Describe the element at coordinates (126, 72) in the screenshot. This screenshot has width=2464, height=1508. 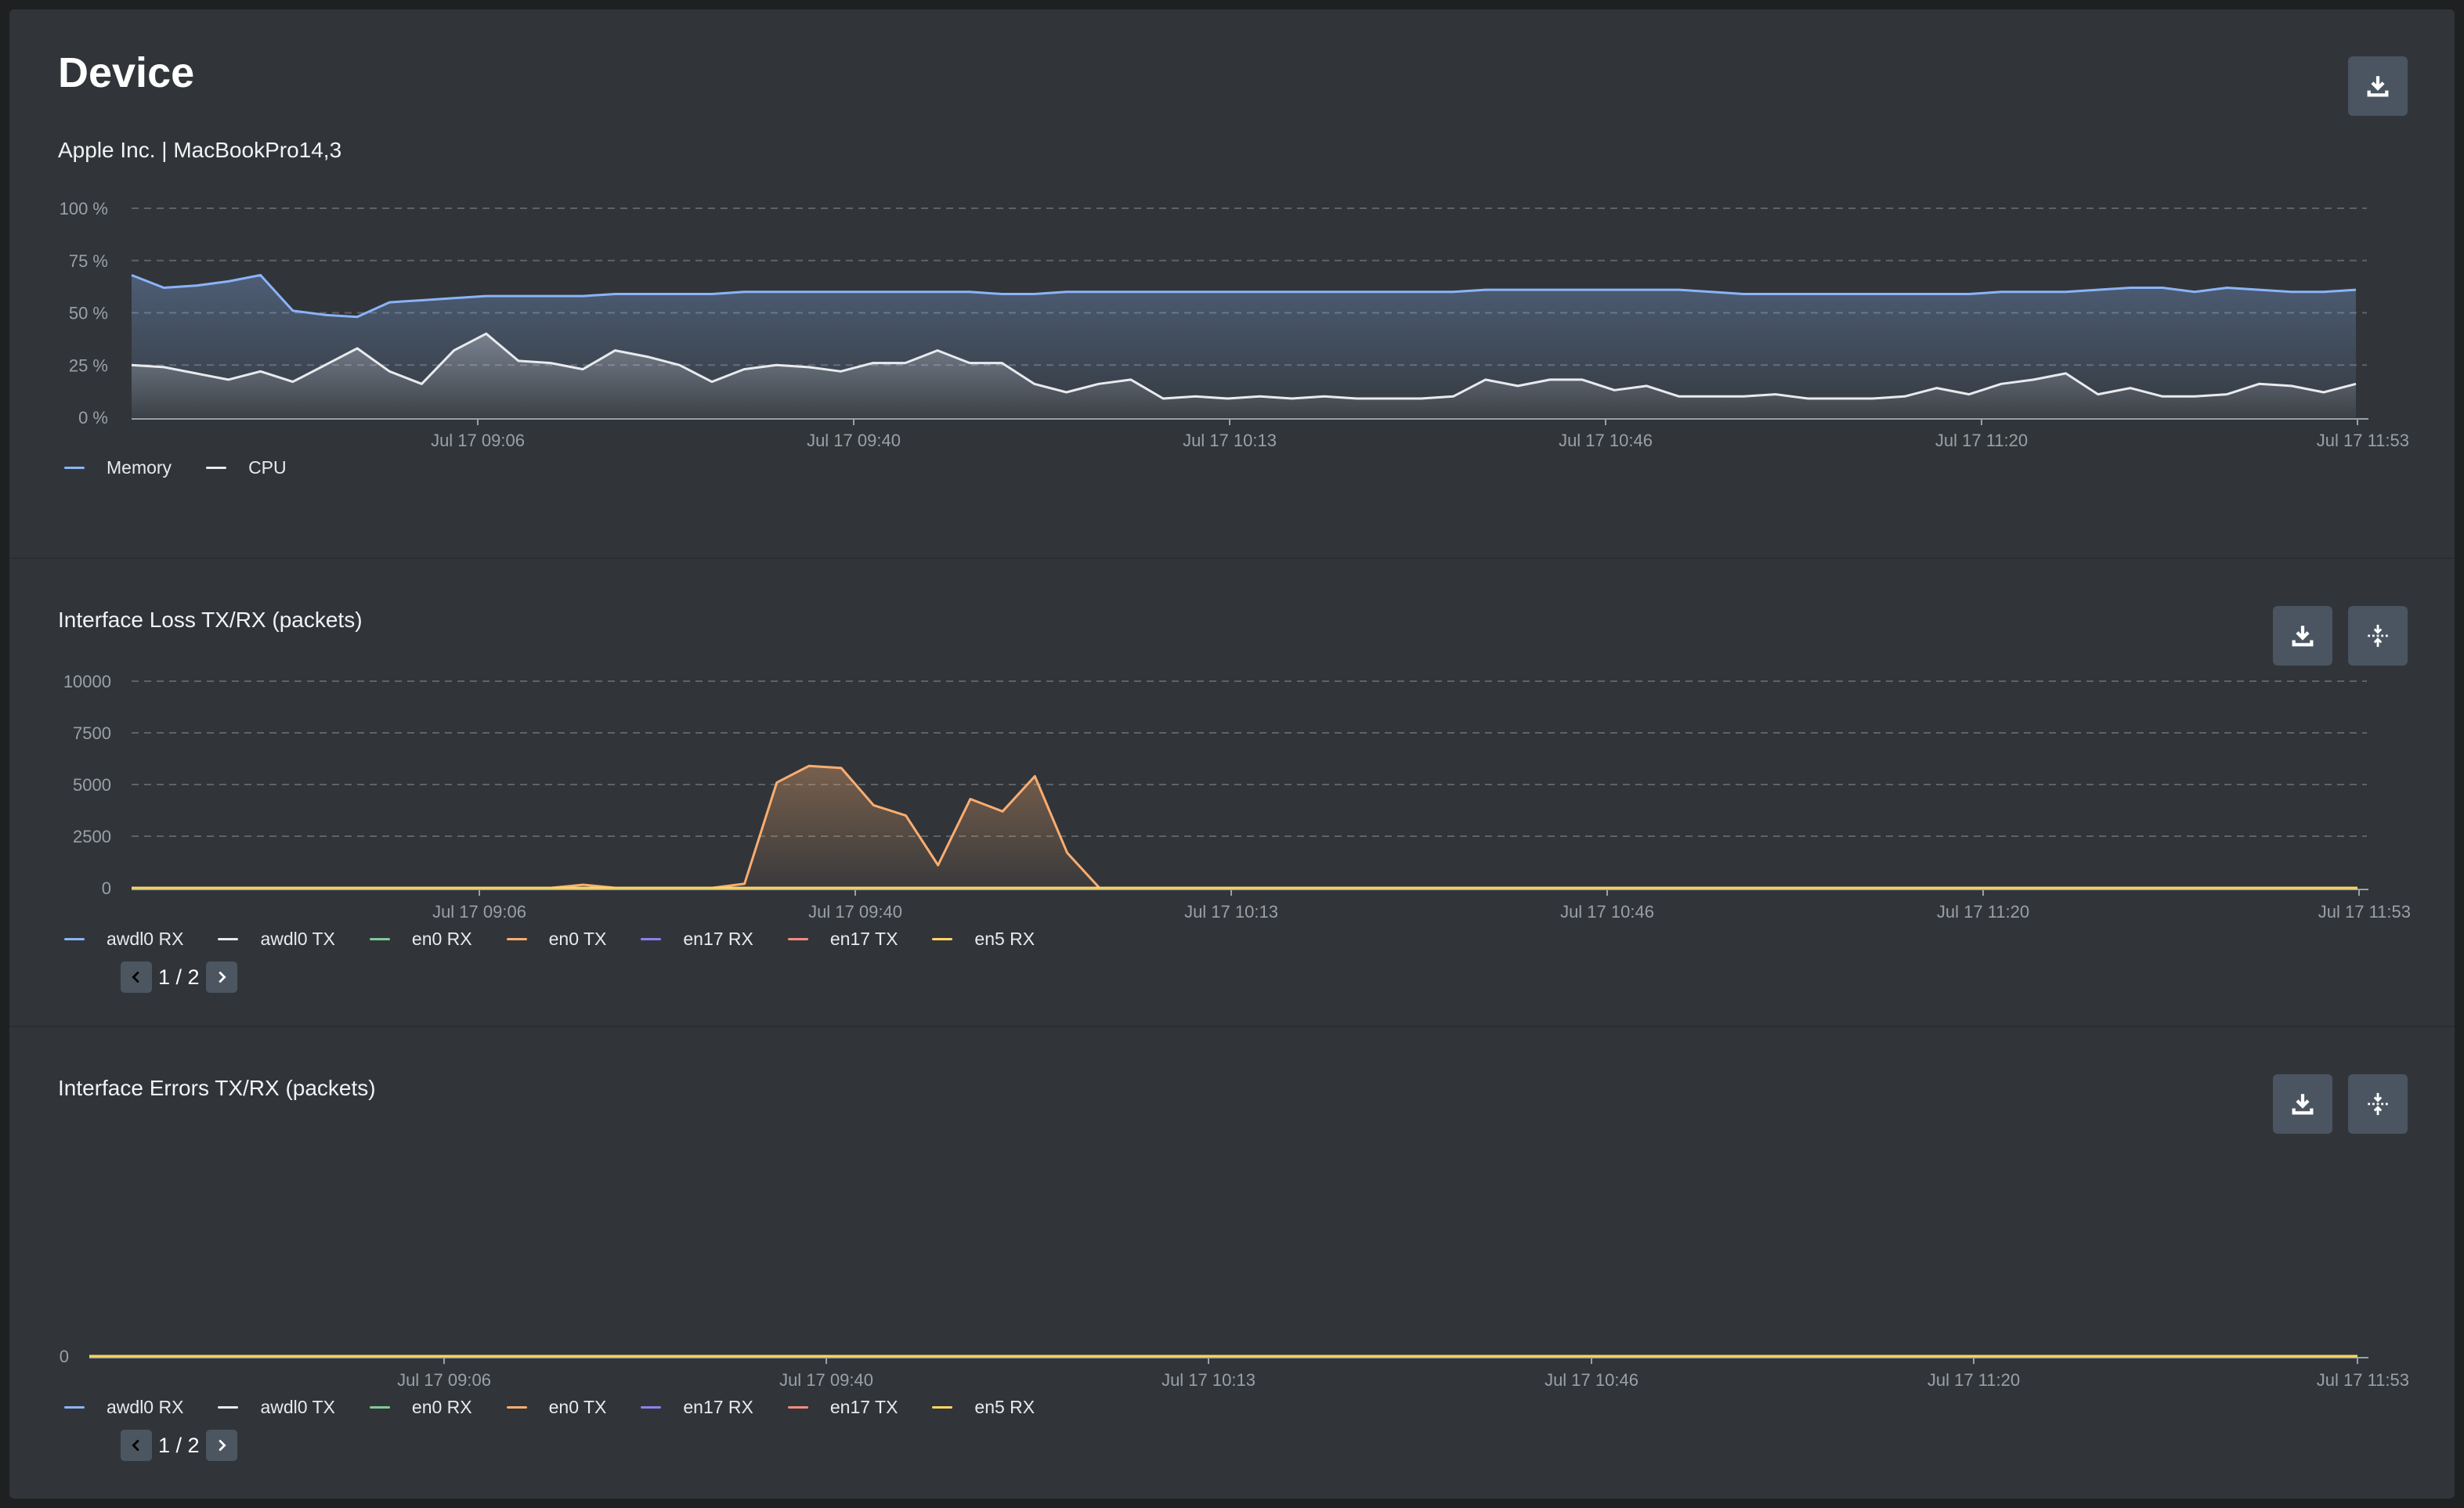
I see `page-title: Device` at that location.